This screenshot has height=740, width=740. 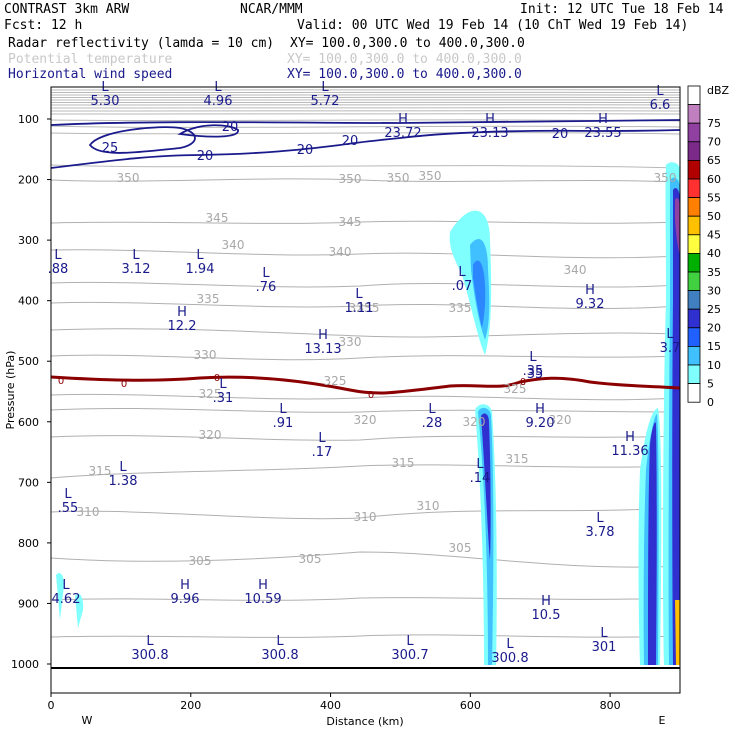 What do you see at coordinates (670, 348) in the screenshot?
I see `marker-value: 3.7` at bounding box center [670, 348].